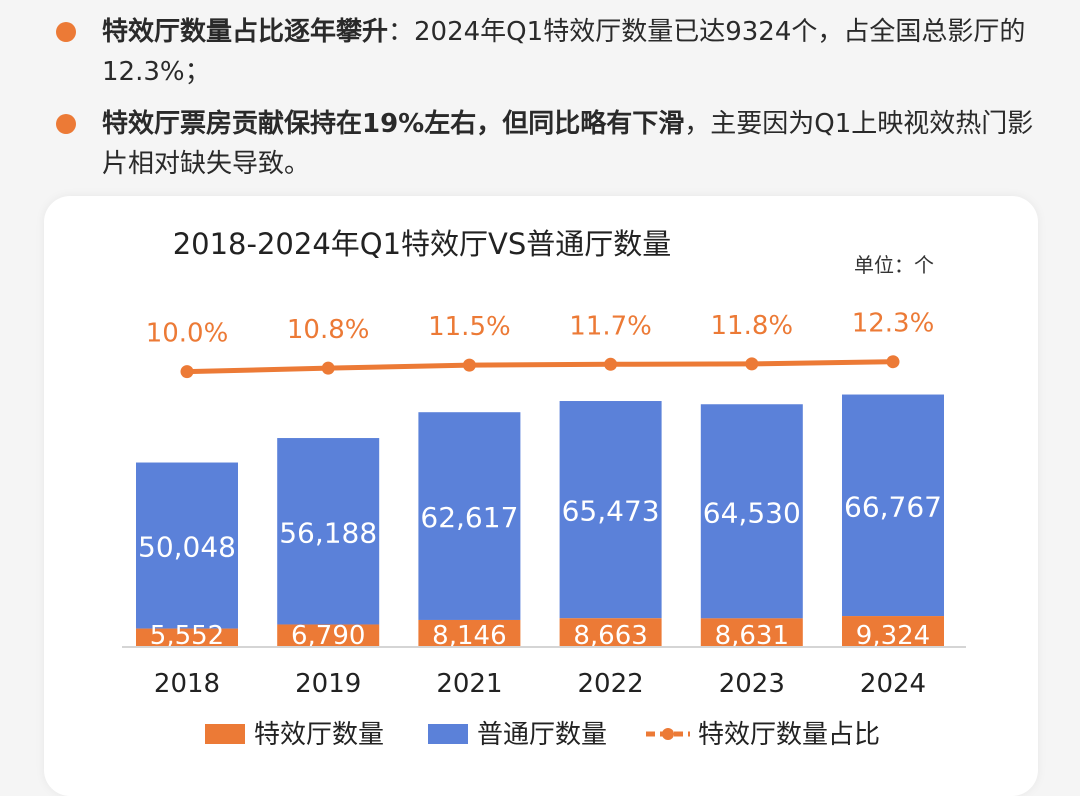 The width and height of the screenshot is (1080, 796). Describe the element at coordinates (187, 372) in the screenshot. I see `share-point-2018` at that location.